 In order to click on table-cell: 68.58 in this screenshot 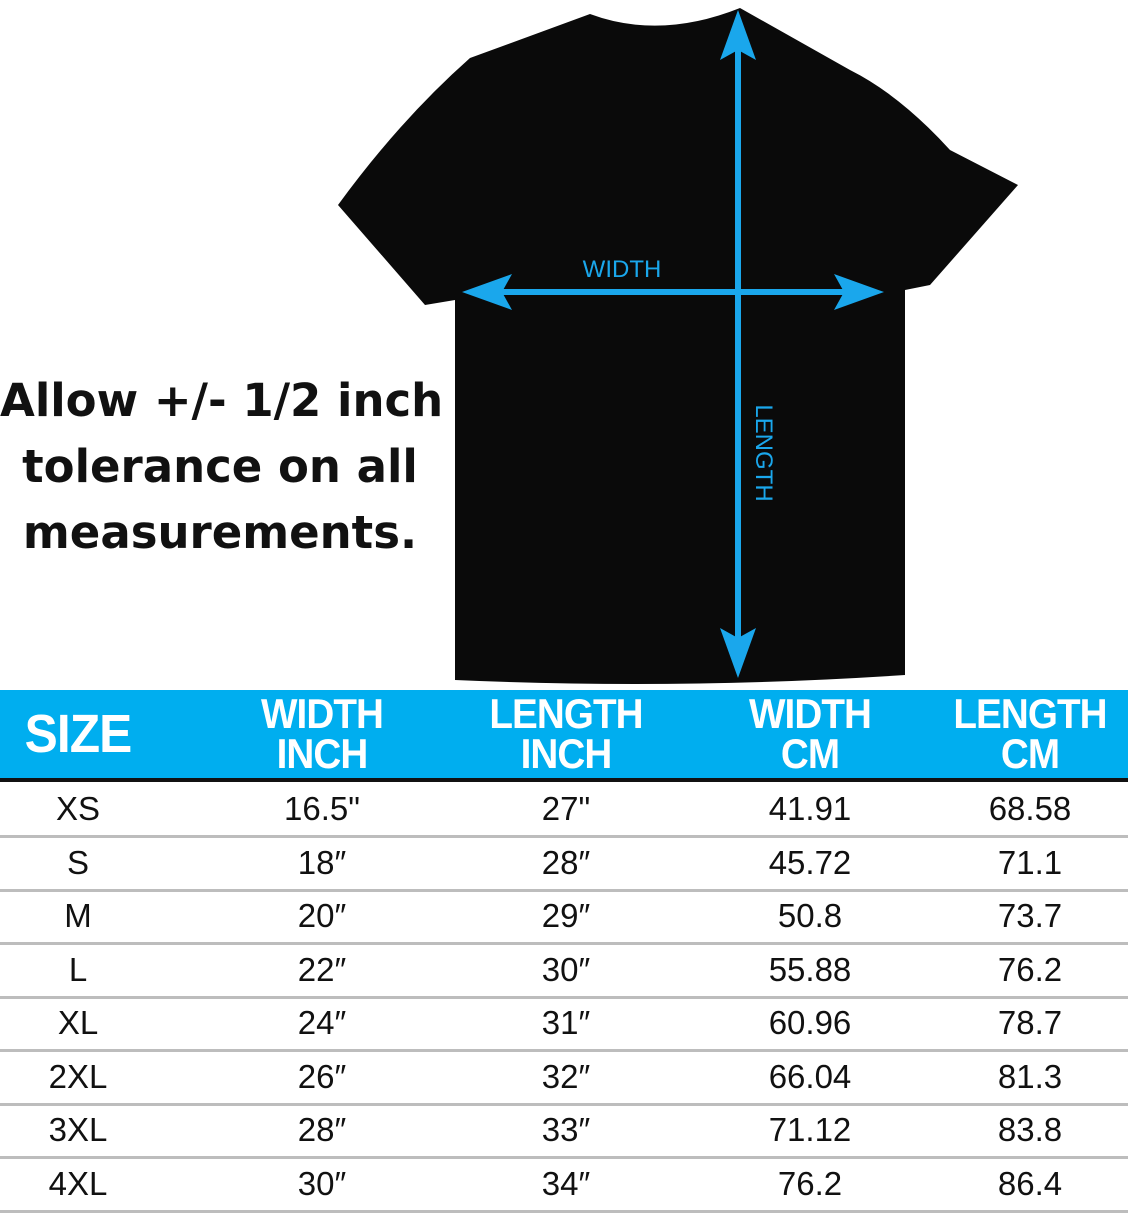, I will do `click(1030, 808)`.